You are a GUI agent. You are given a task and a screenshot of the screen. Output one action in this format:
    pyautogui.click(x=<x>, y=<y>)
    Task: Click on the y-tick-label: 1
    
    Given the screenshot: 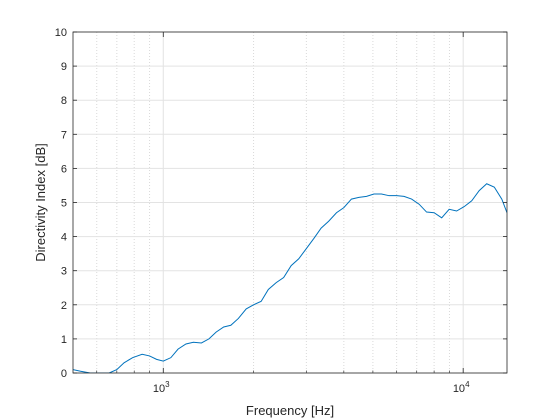 What is the action you would take?
    pyautogui.click(x=64, y=340)
    